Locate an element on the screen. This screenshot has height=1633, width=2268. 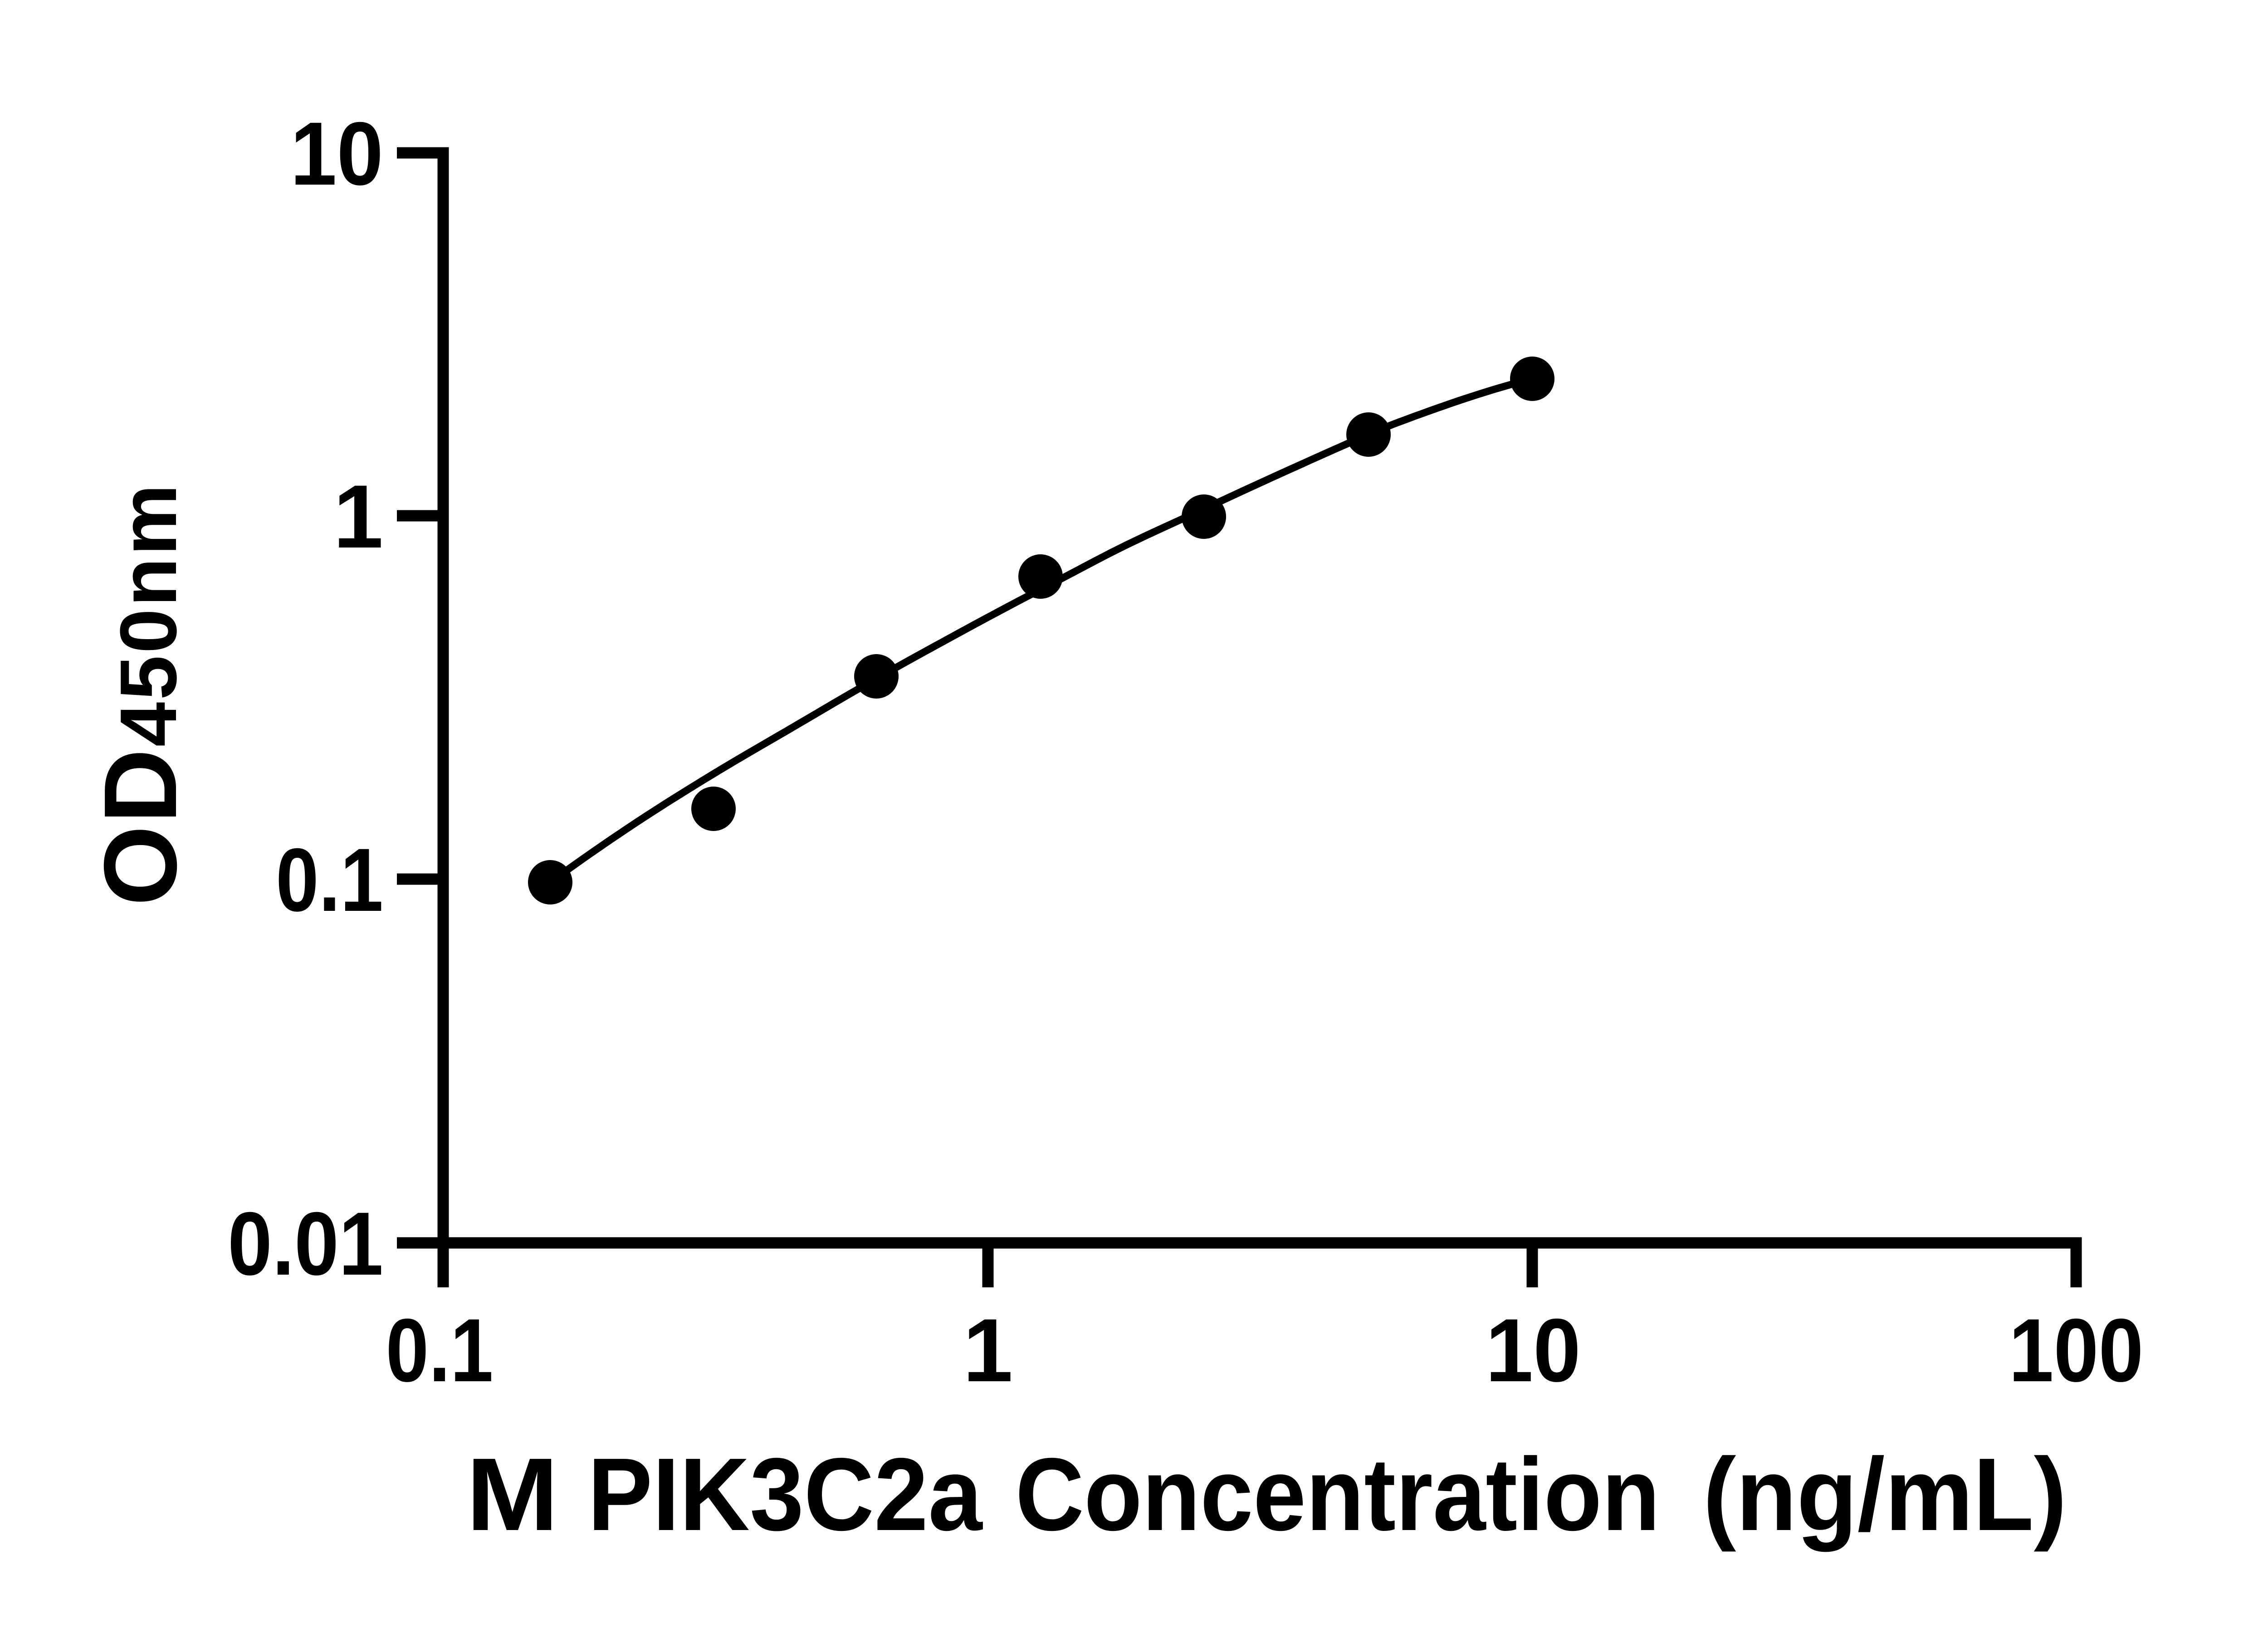
svg-text: M is located at coordinates (512, 1494).